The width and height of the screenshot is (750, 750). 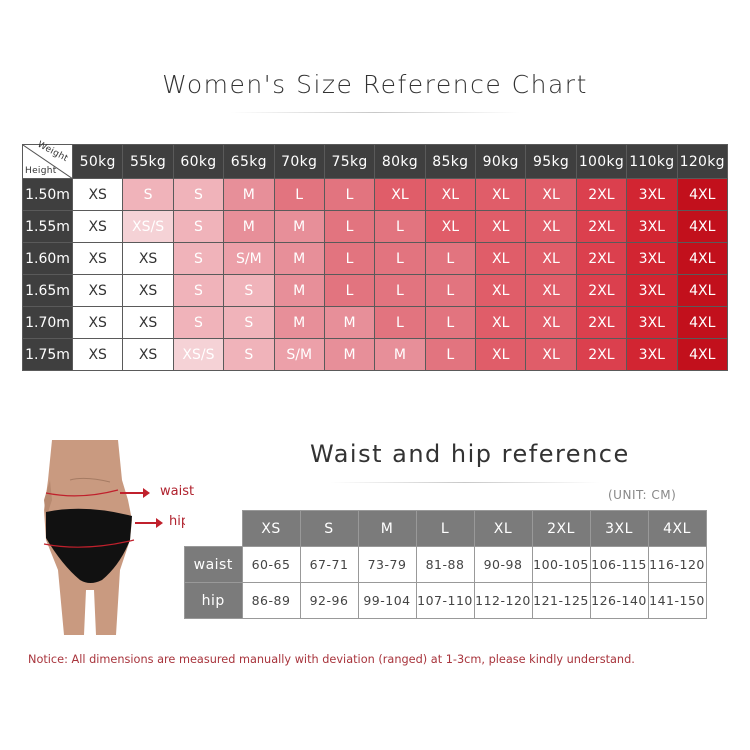 I want to click on height-header: 1.70m, so click(x=47, y=322).